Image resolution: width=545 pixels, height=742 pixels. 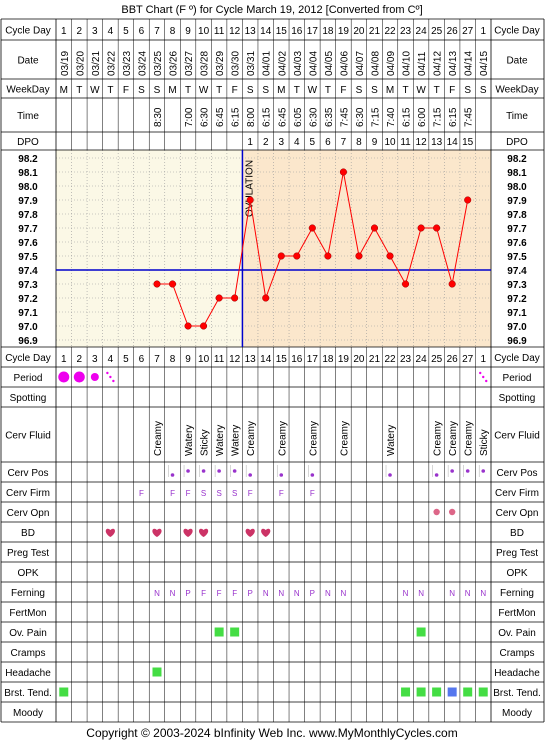 I want to click on row-label-right: Preg Test, so click(x=517, y=553).